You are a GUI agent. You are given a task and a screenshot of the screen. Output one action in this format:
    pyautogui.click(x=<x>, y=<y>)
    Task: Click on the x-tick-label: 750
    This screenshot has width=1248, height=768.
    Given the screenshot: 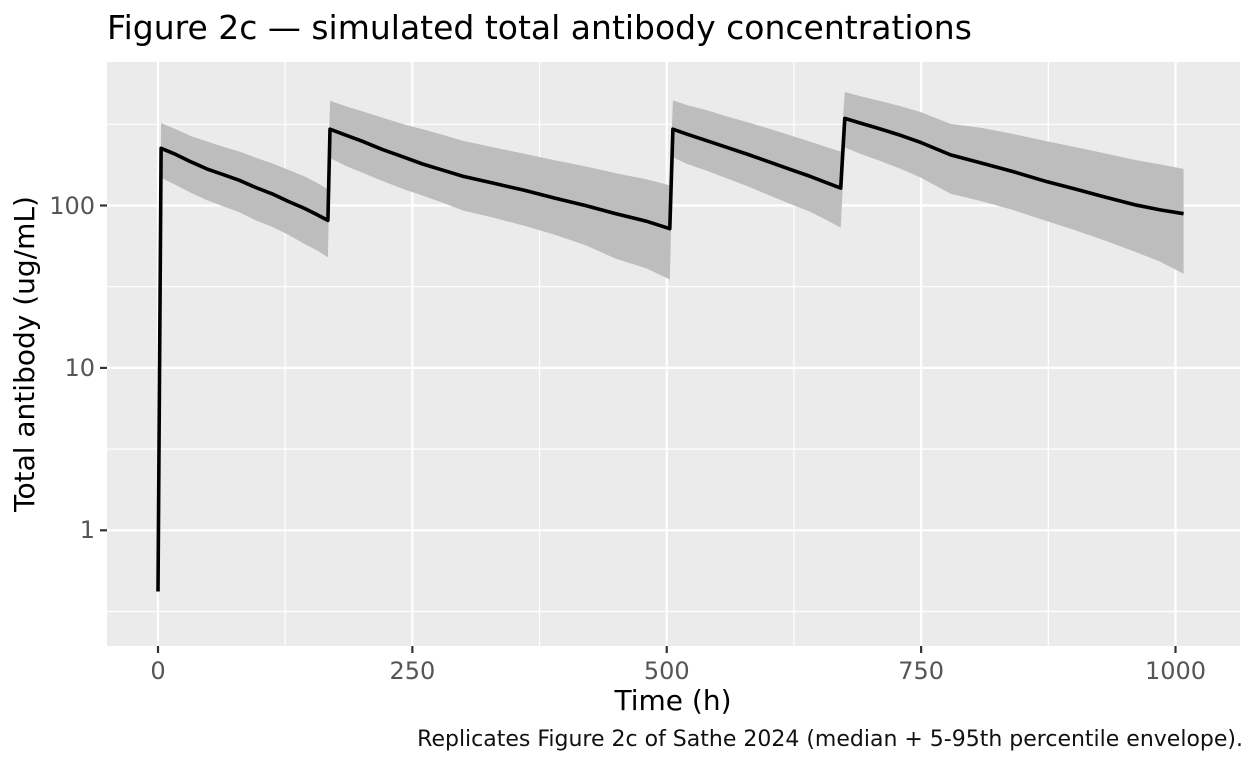 What is the action you would take?
    pyautogui.click(x=921, y=671)
    